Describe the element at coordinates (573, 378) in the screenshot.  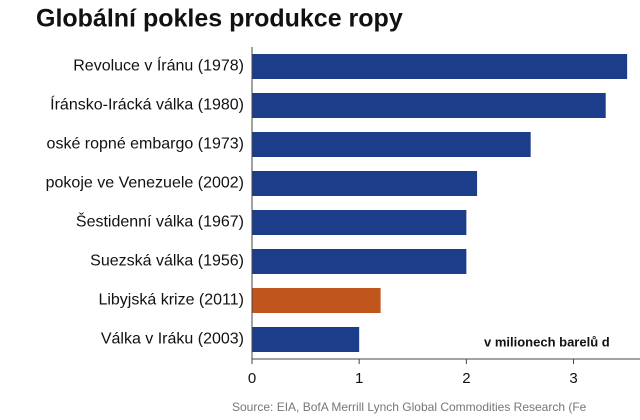
I see `x-tick-label: 3` at that location.